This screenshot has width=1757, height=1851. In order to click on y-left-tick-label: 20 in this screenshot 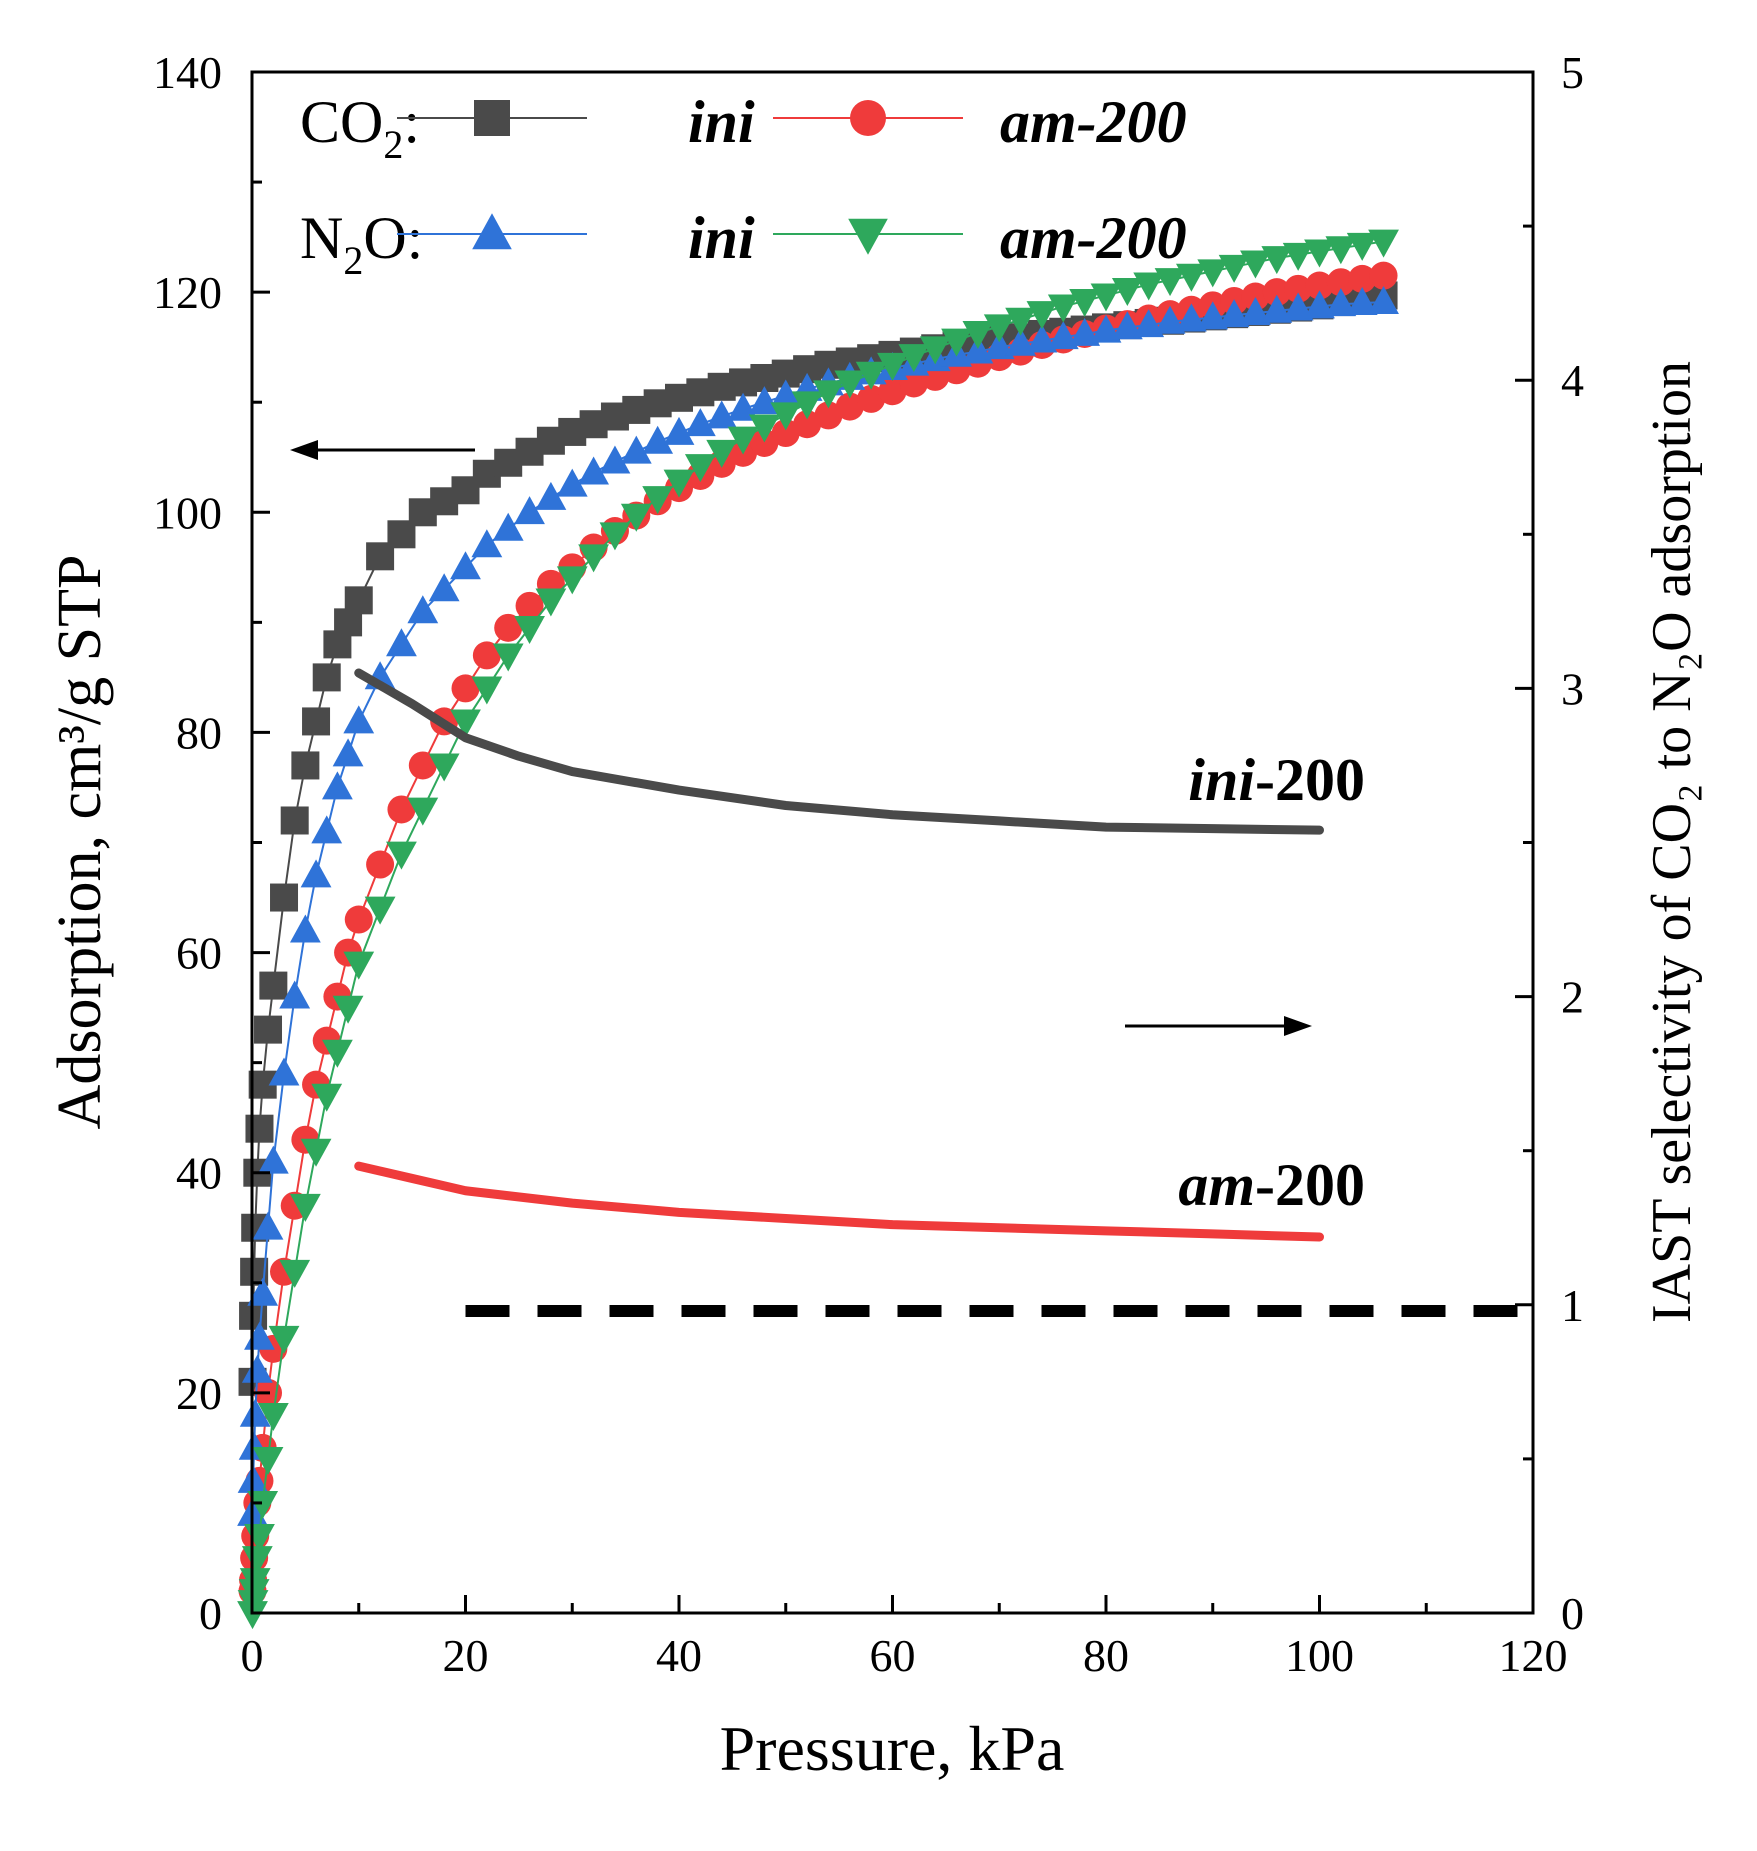, I will do `click(199, 1393)`.